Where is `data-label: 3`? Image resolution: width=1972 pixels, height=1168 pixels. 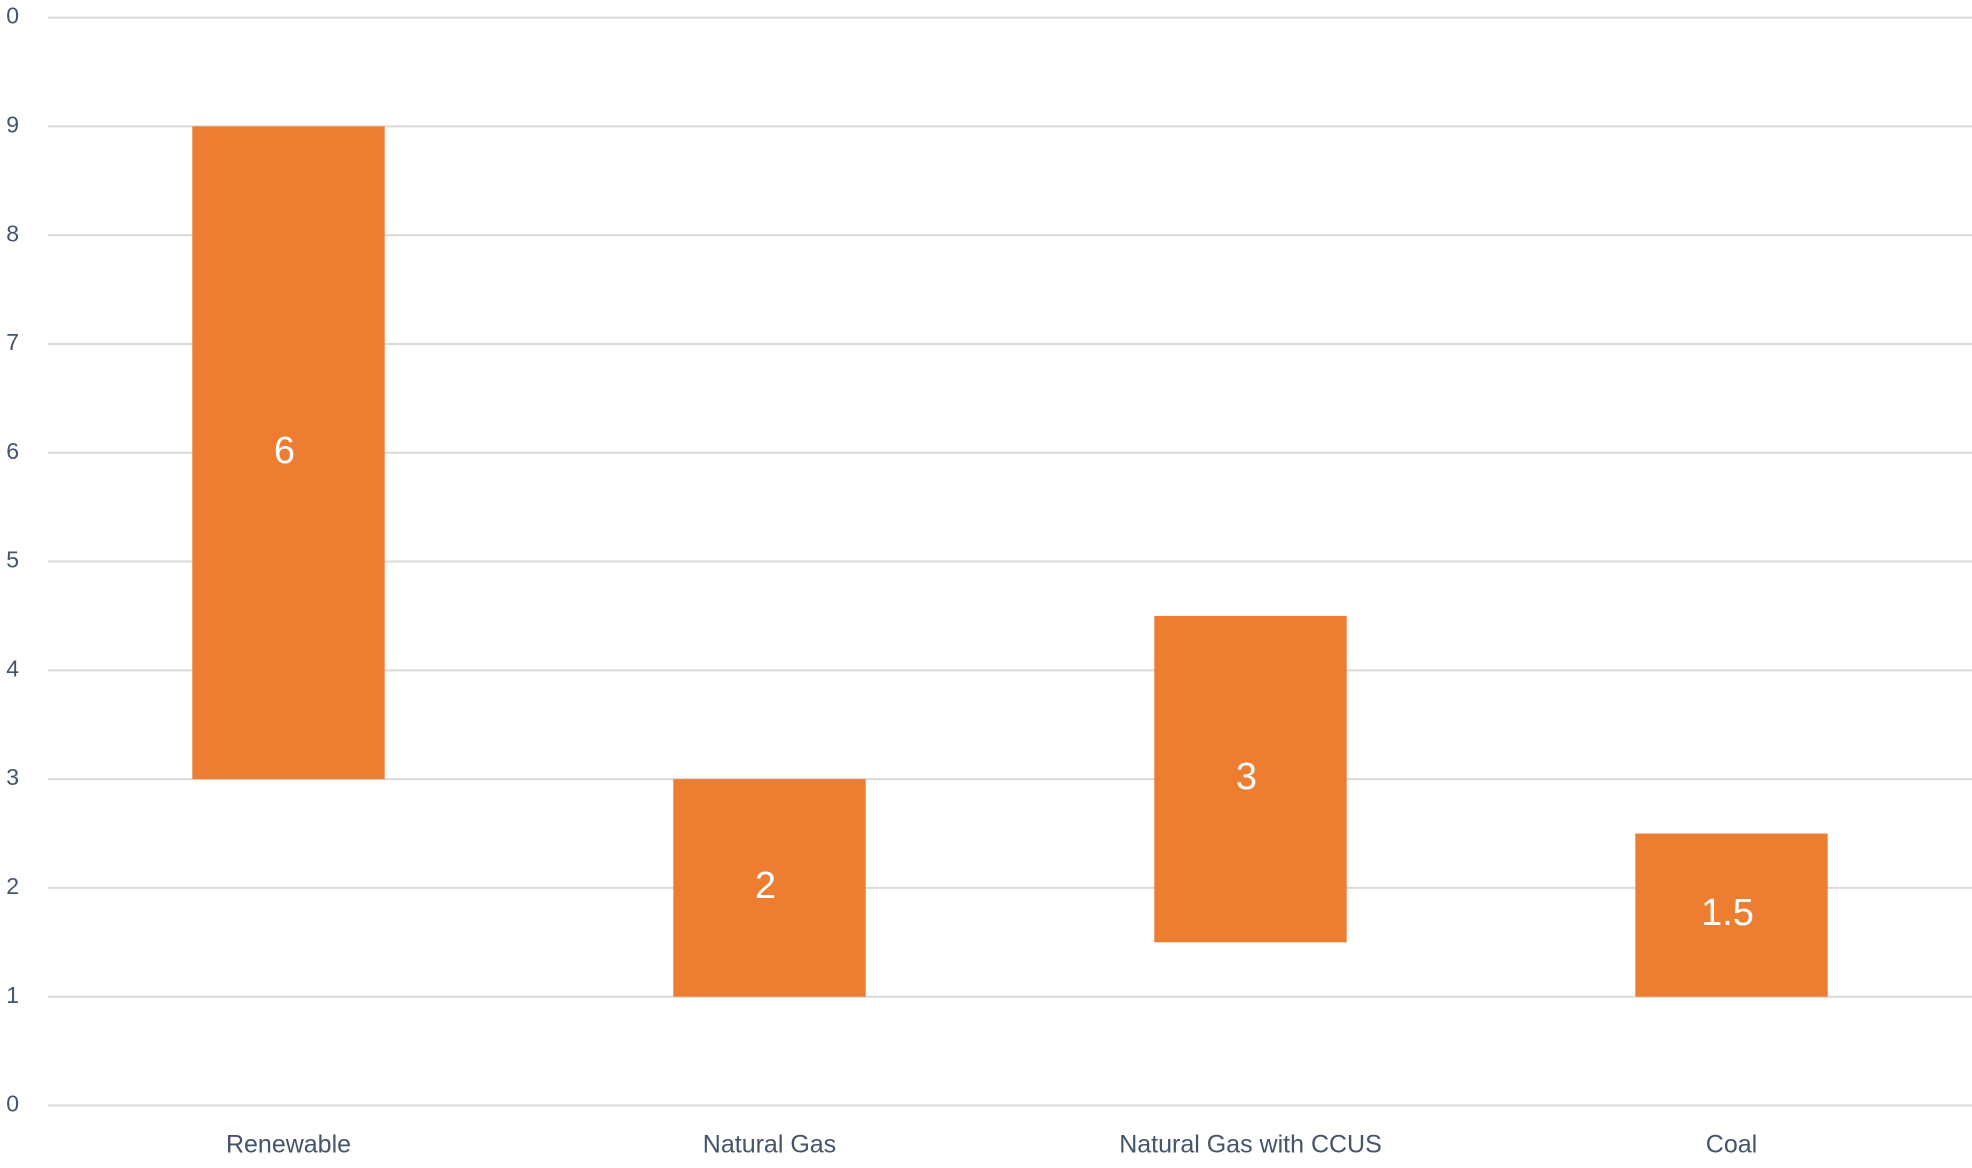
data-label: 3 is located at coordinates (1246, 777).